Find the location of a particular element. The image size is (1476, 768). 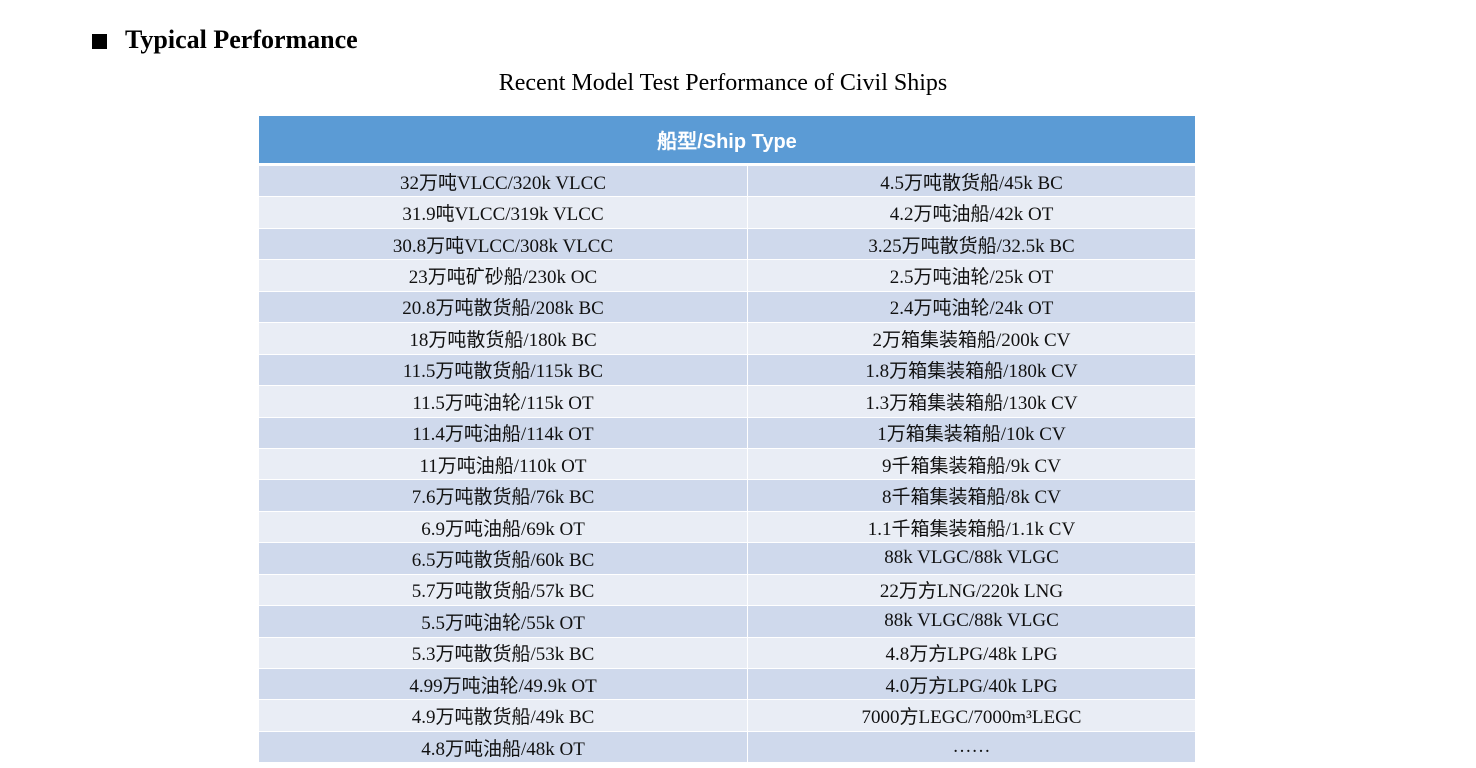

table-cell: 2.4万吨油轮/24k OT is located at coordinates (971, 307).